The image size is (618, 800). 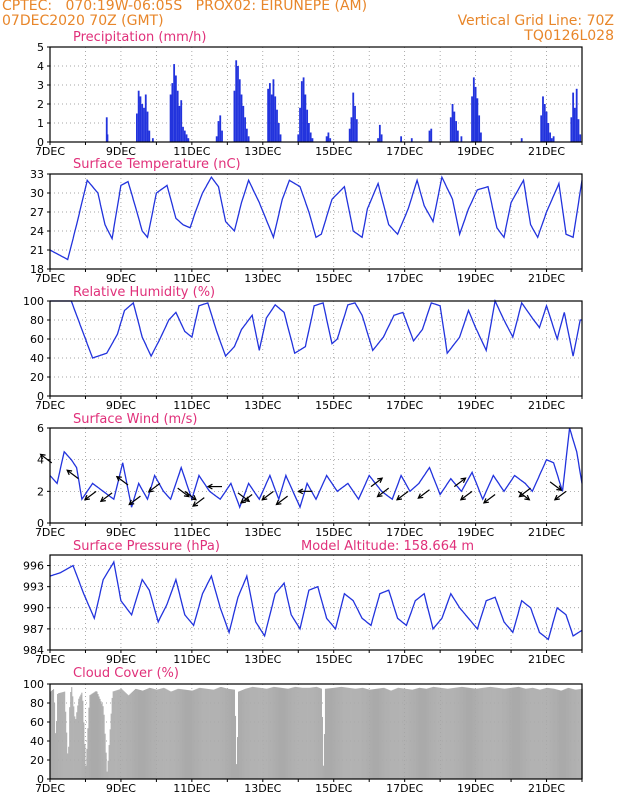 What do you see at coordinates (40, 66) in the screenshot?
I see `y-tick-label: 4` at bounding box center [40, 66].